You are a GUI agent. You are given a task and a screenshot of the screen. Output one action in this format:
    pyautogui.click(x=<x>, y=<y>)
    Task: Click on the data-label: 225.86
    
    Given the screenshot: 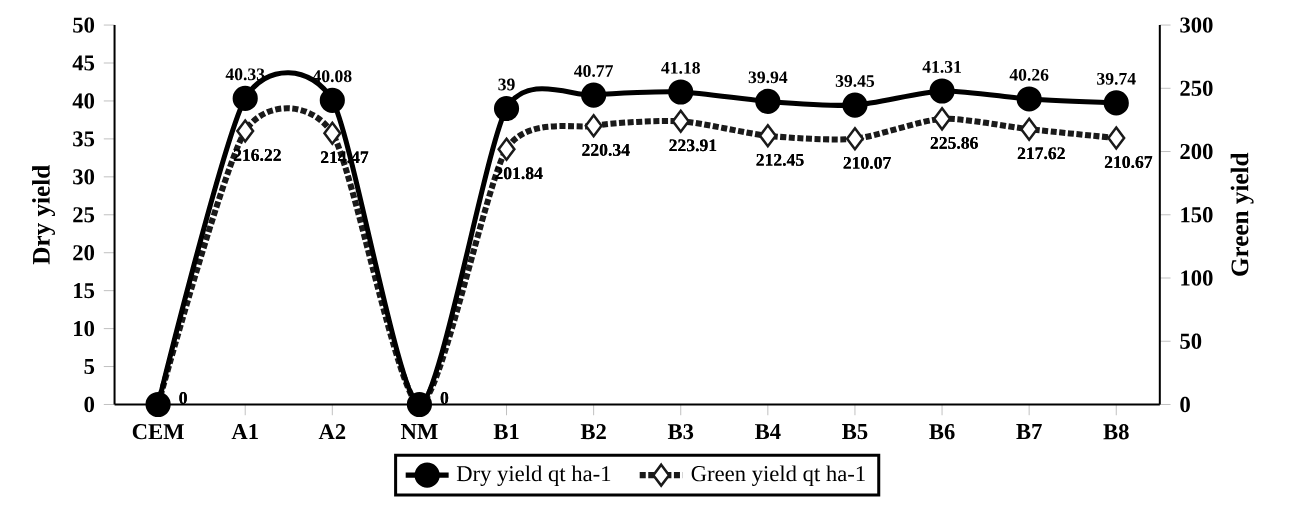 What is the action you would take?
    pyautogui.click(x=954, y=142)
    